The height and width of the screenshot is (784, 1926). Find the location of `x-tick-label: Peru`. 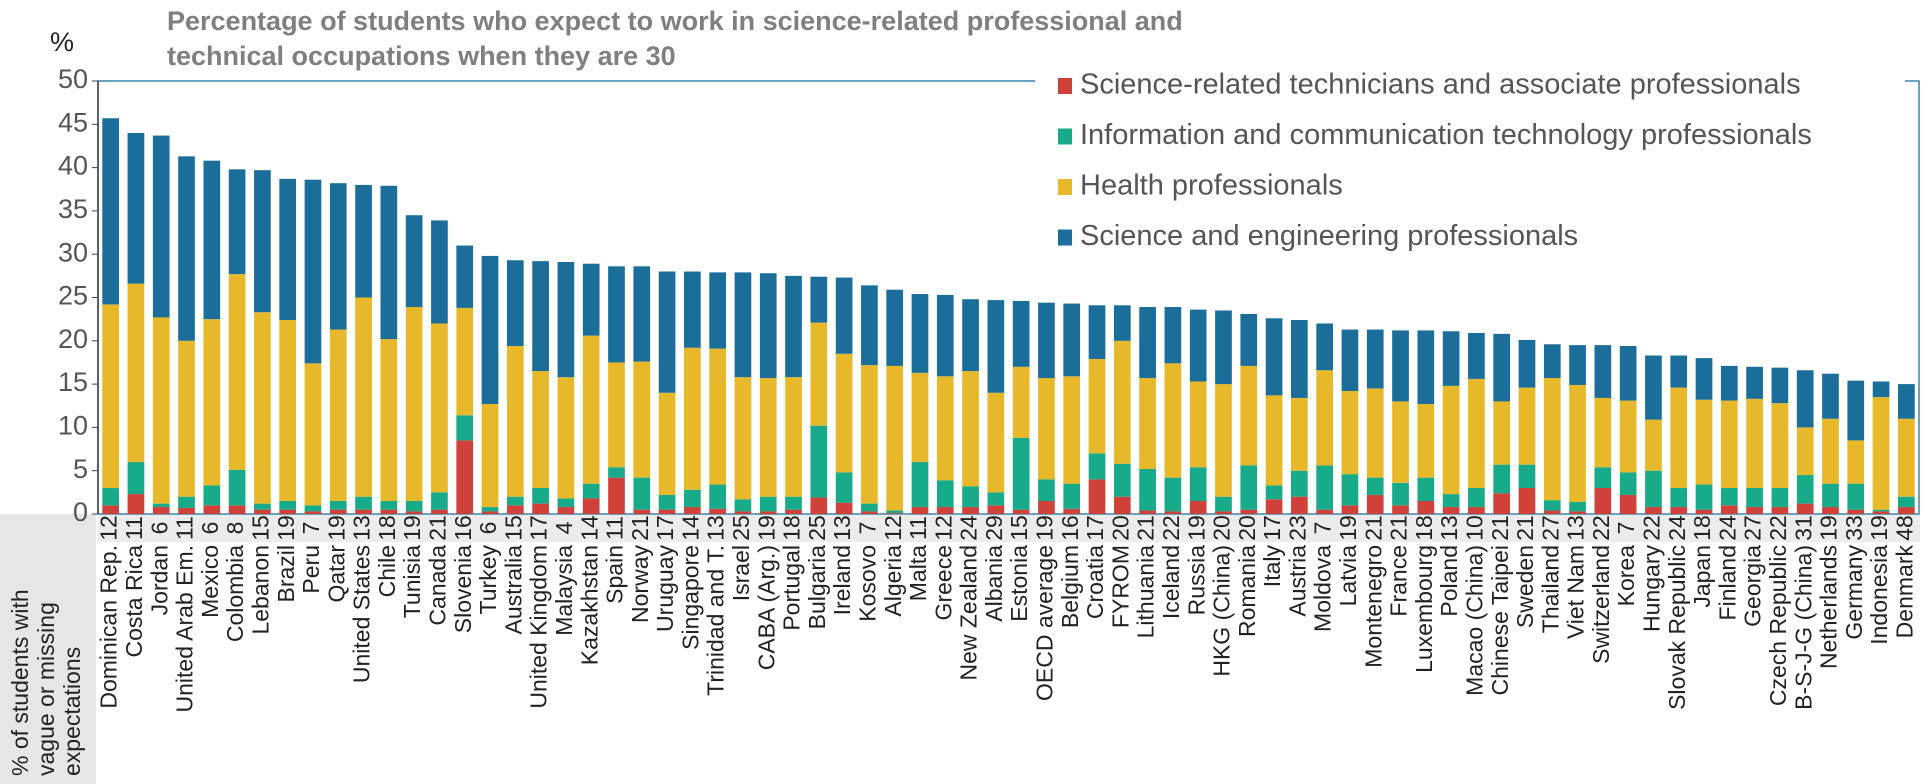

x-tick-label: Peru is located at coordinates (311, 569).